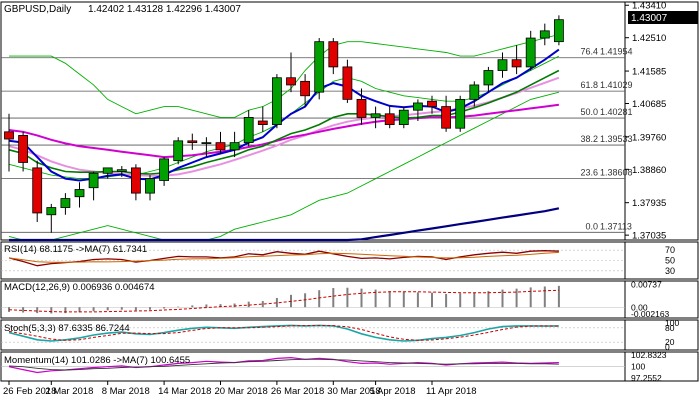 This screenshot has width=700, height=405. I want to click on fib-price-label: 1.41954, so click(616, 52).